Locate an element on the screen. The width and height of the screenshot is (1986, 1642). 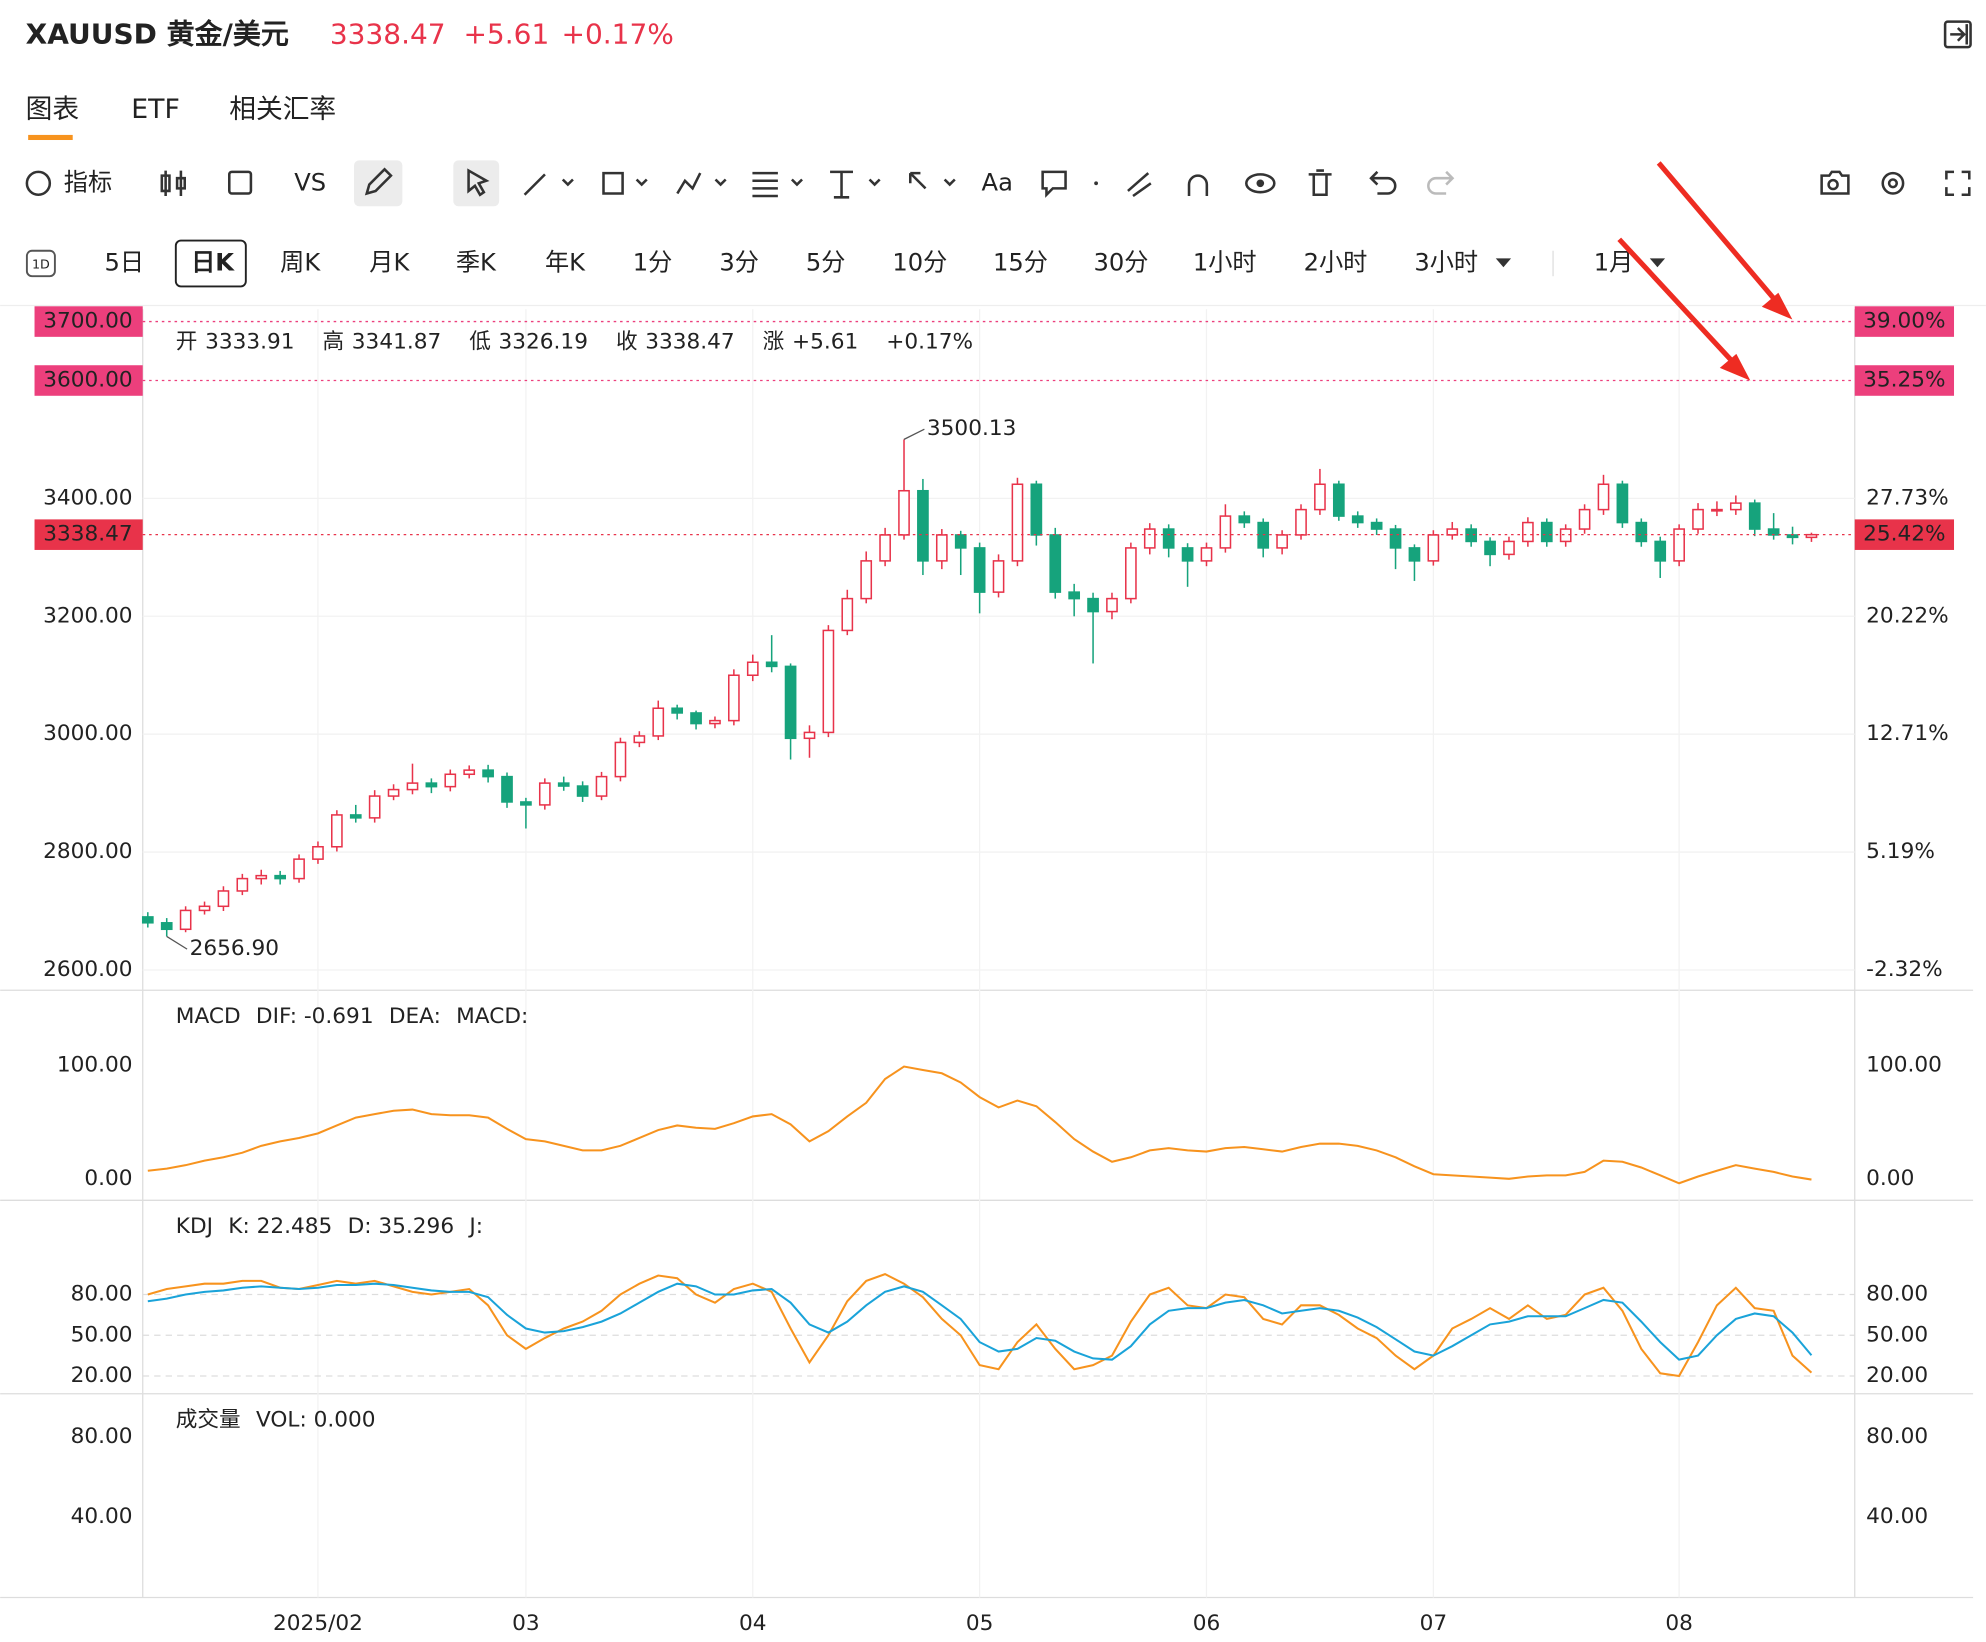
cursor-icon is located at coordinates (478, 182).